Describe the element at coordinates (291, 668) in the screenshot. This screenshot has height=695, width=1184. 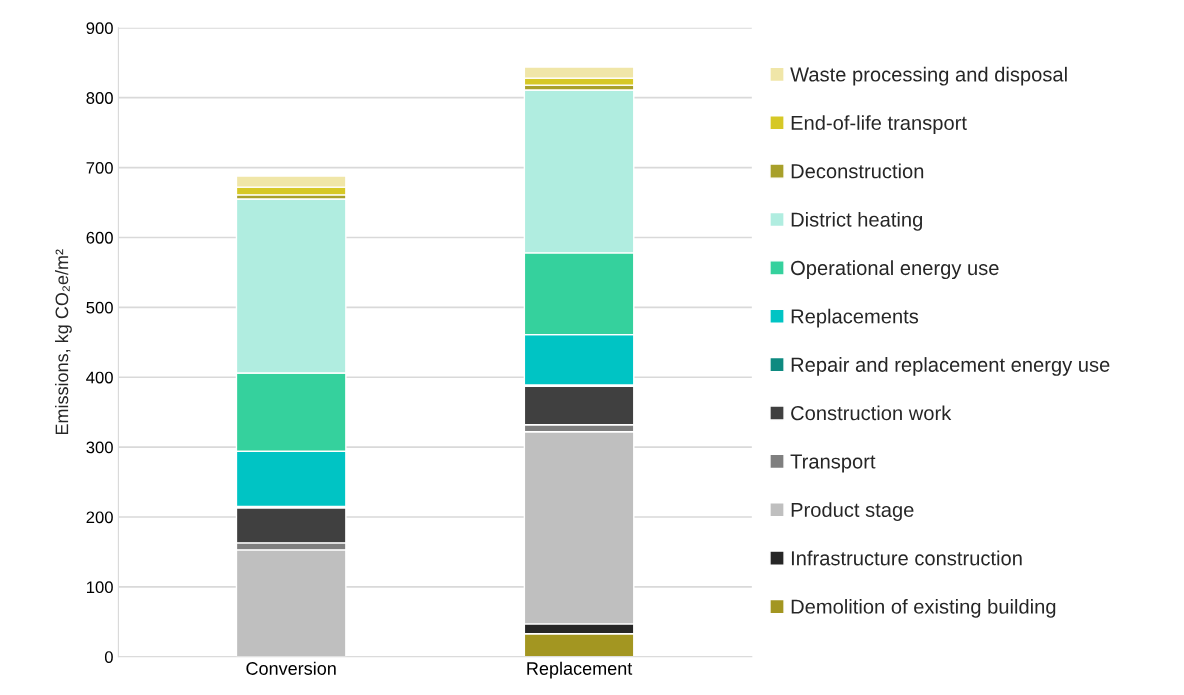
I see `x-tick-label: Conversion` at that location.